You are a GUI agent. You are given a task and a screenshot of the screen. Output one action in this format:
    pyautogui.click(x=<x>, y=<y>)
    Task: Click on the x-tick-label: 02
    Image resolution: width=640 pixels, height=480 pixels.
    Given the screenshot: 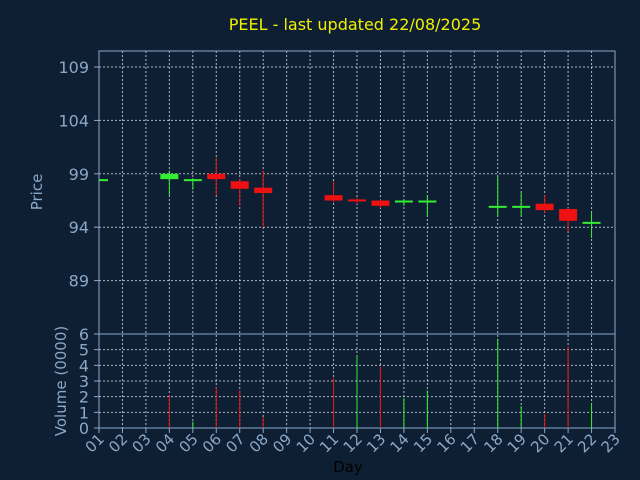 What is the action you would take?
    pyautogui.click(x=118, y=443)
    